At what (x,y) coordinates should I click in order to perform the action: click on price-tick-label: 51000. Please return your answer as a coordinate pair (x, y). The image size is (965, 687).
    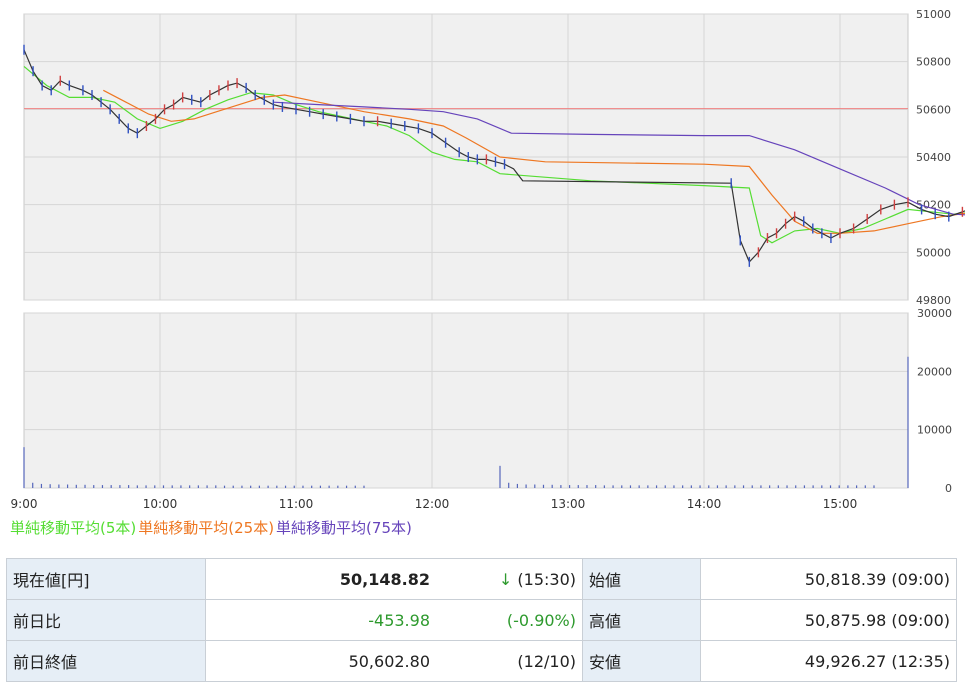
    Looking at the image, I should click on (933, 14).